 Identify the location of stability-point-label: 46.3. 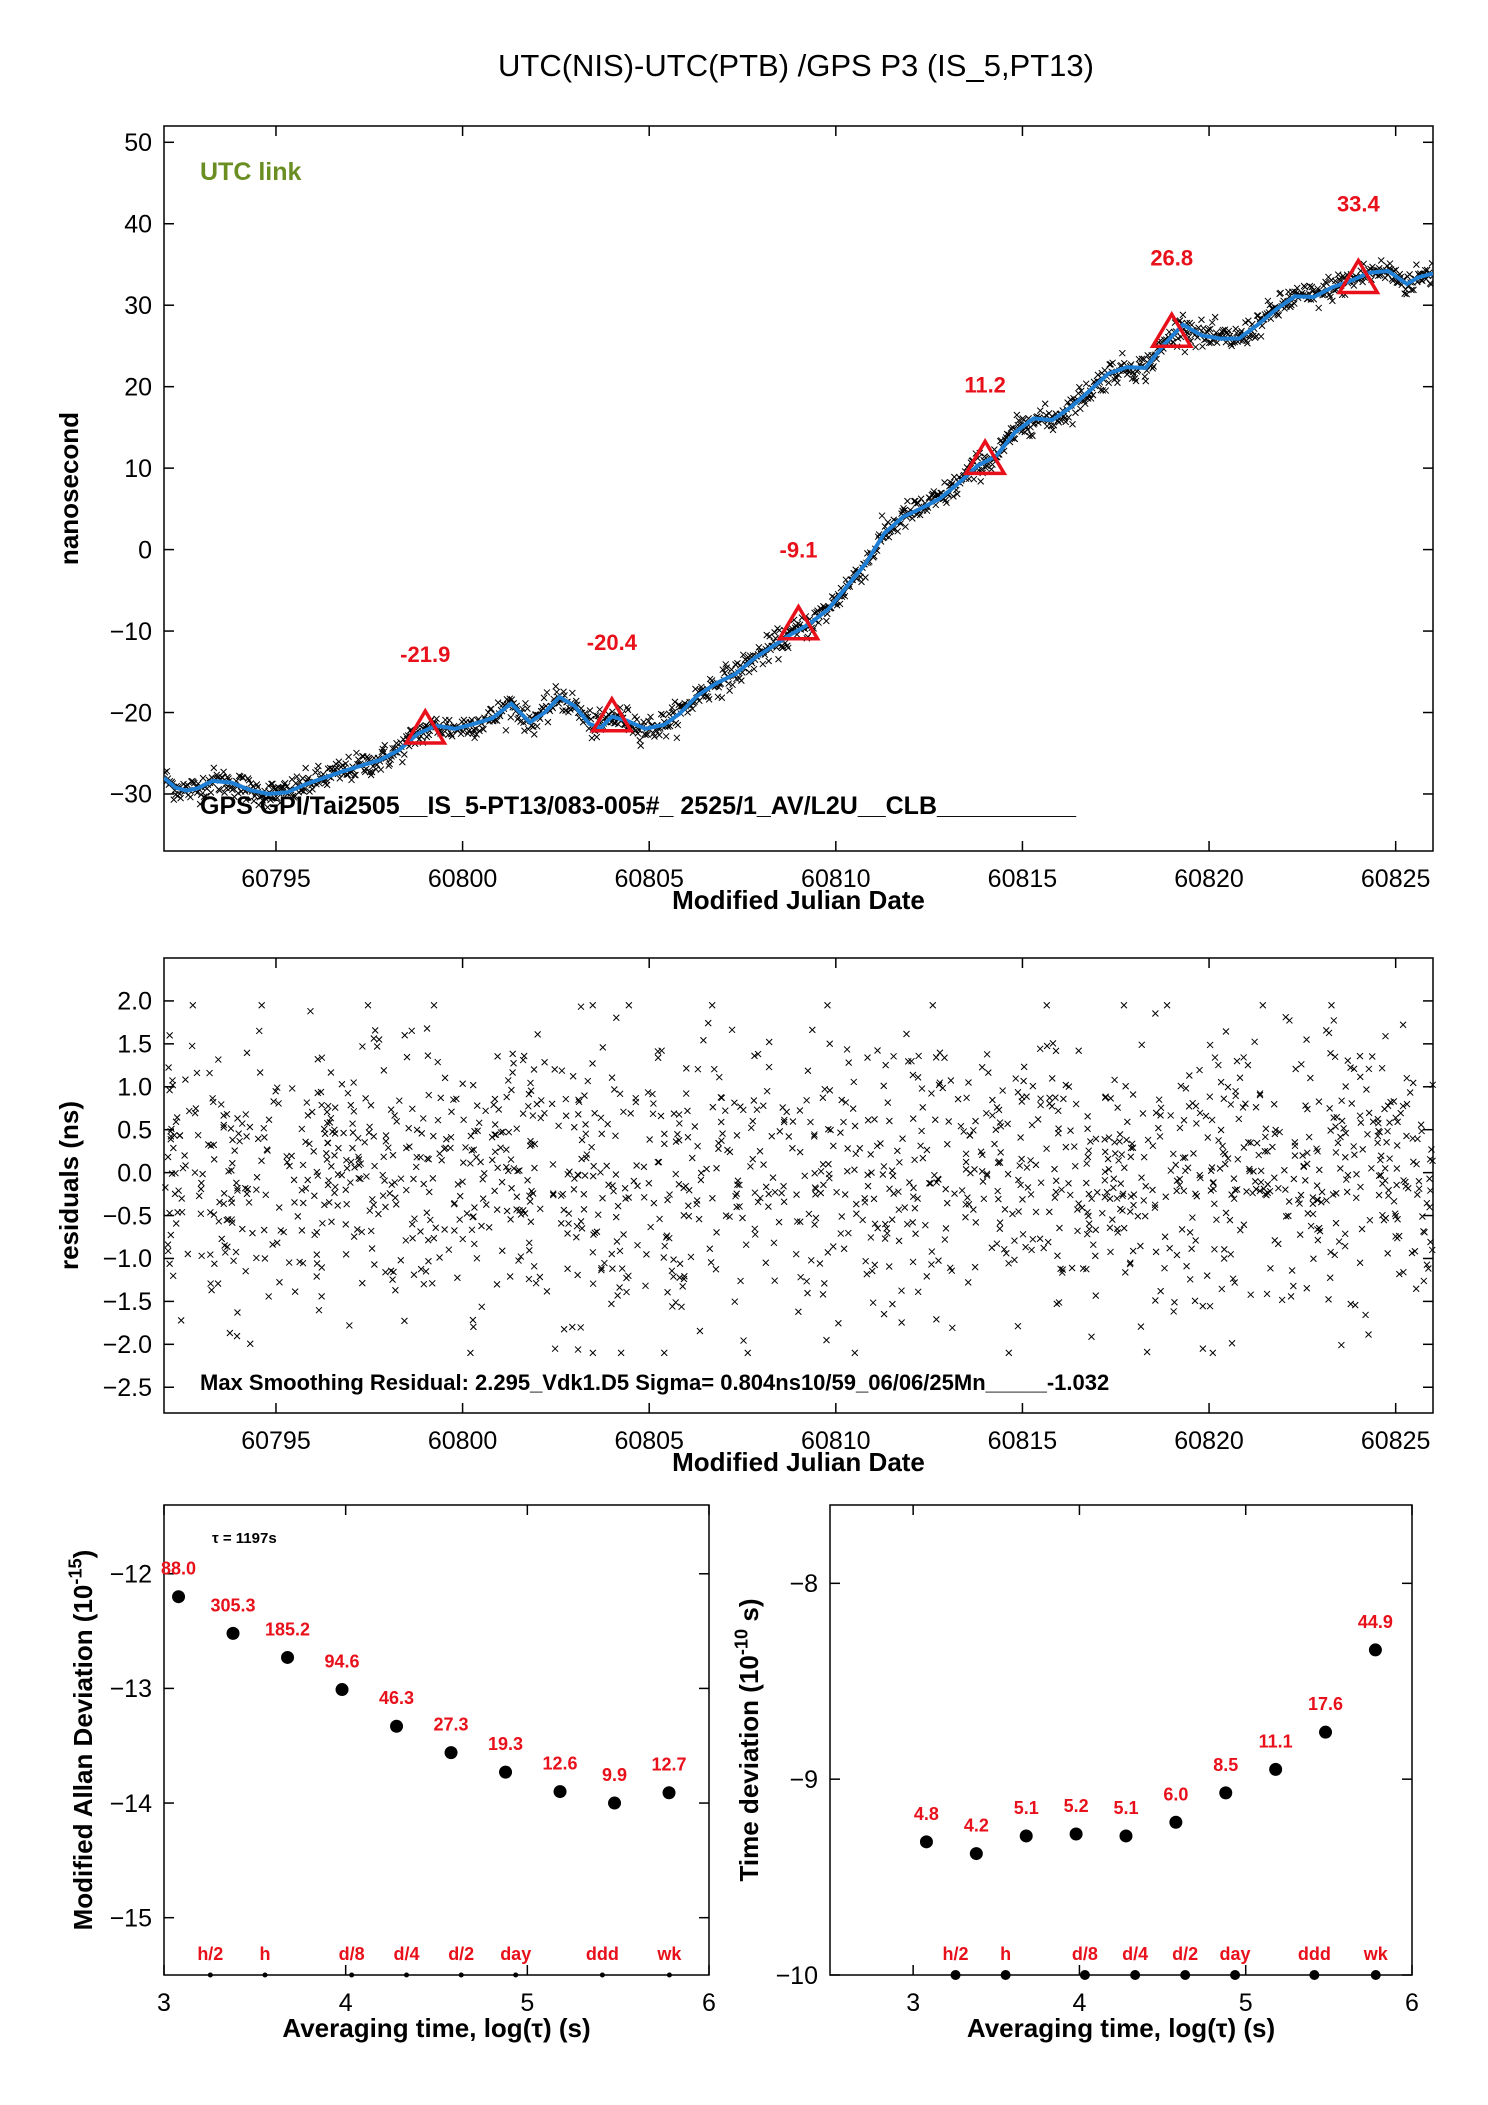
(396, 1698).